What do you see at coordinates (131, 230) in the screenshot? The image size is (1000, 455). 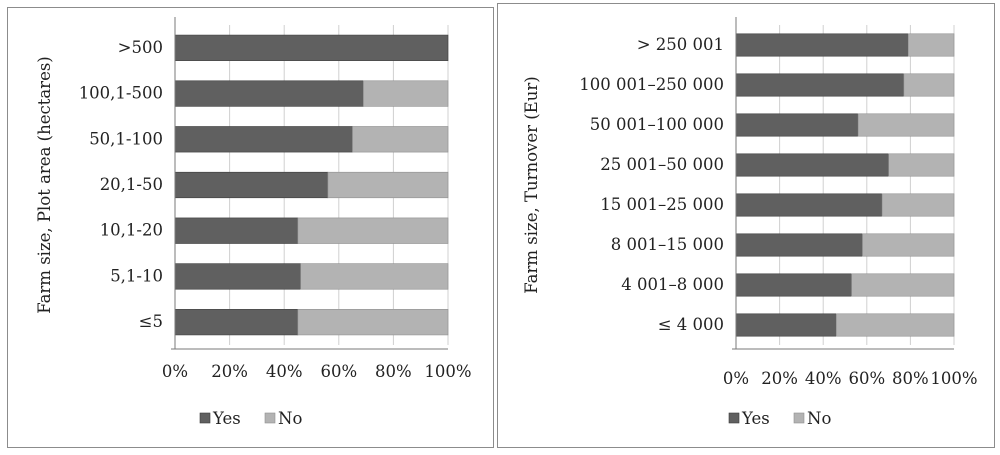 I see `category-label: 10,1-20` at bounding box center [131, 230].